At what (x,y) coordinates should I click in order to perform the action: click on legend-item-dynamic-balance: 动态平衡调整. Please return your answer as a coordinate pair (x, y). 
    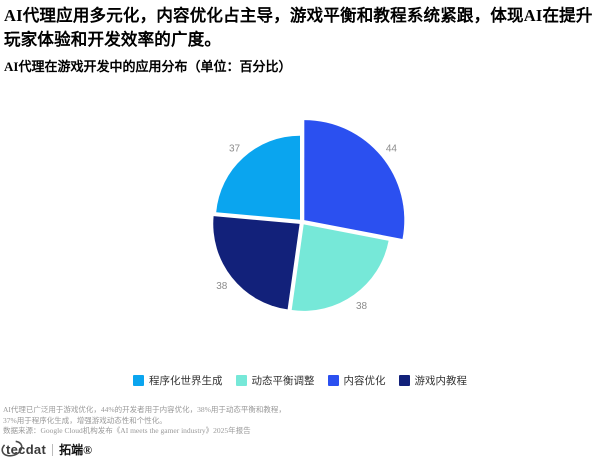
    Looking at the image, I should click on (275, 380).